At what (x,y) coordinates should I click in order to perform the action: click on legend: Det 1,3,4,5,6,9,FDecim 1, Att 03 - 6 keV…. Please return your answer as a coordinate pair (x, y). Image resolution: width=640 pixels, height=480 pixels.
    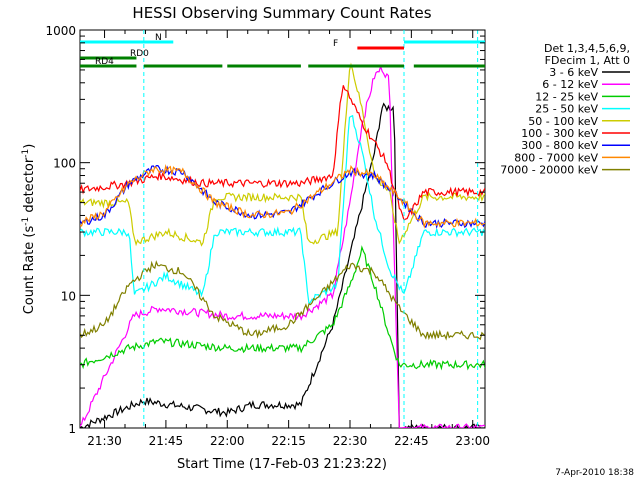
    Looking at the image, I should click on (565, 109).